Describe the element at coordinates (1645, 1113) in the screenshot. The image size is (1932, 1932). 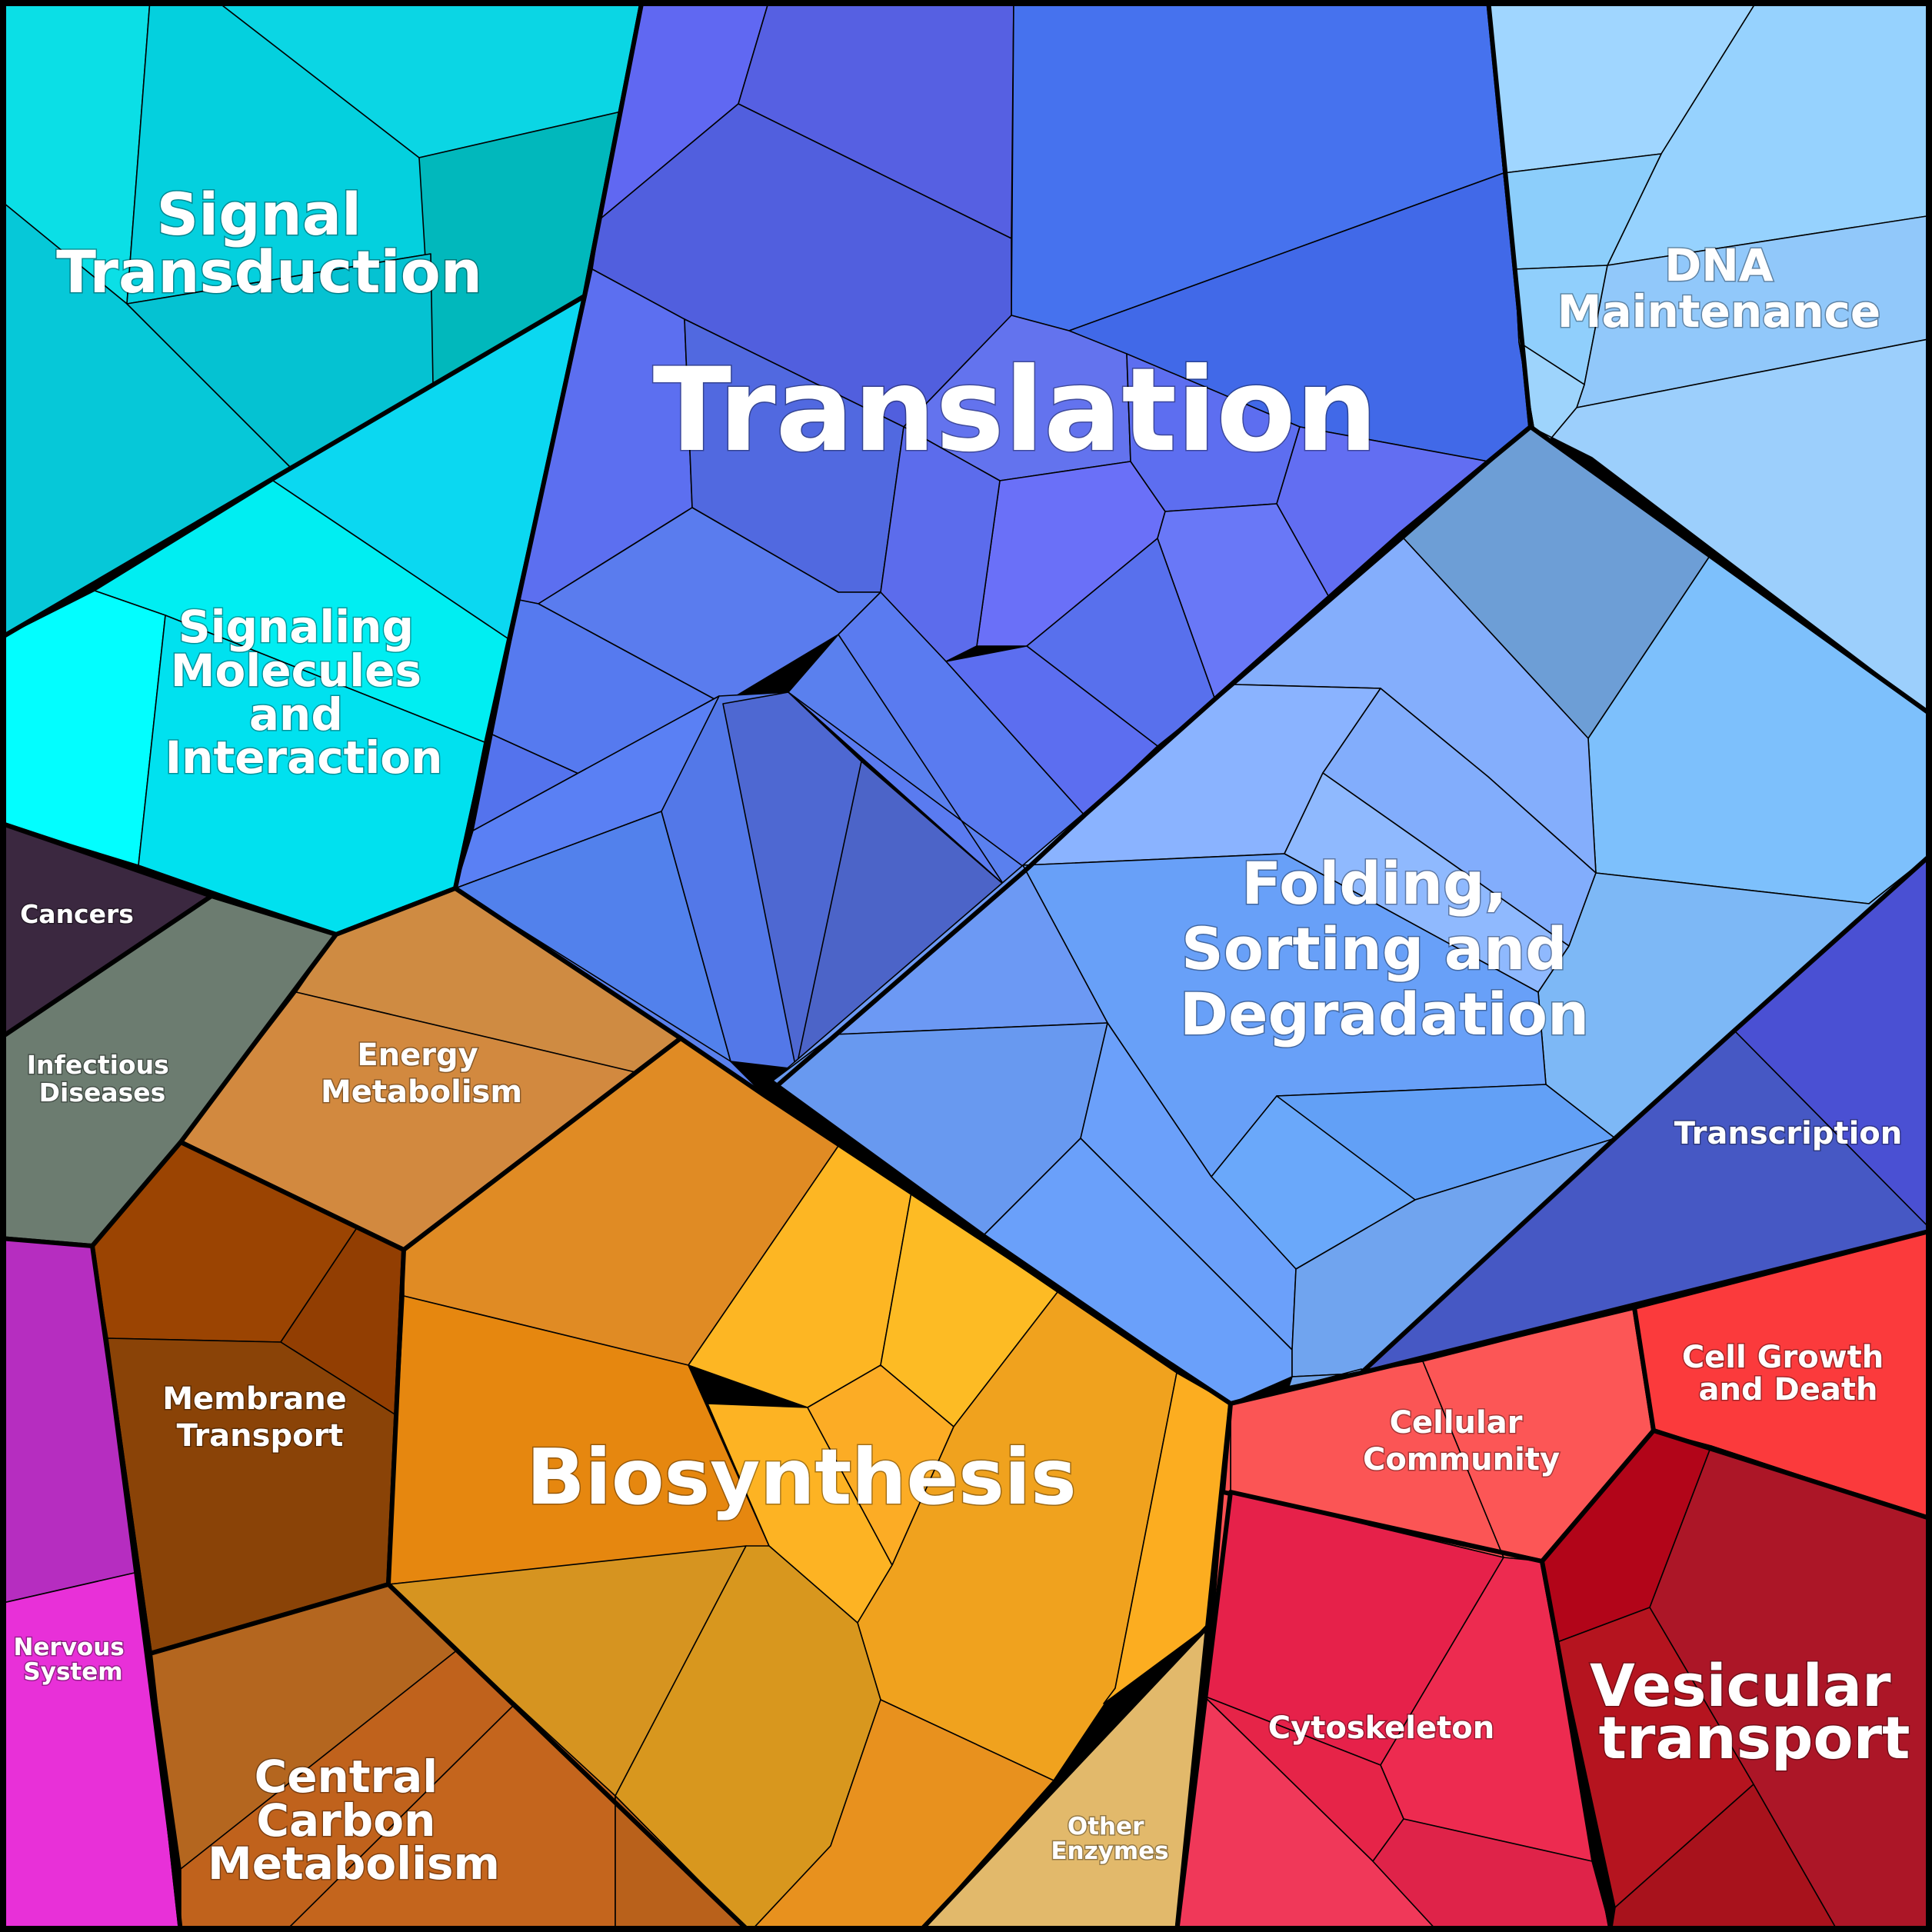
I see `region-transcription` at that location.